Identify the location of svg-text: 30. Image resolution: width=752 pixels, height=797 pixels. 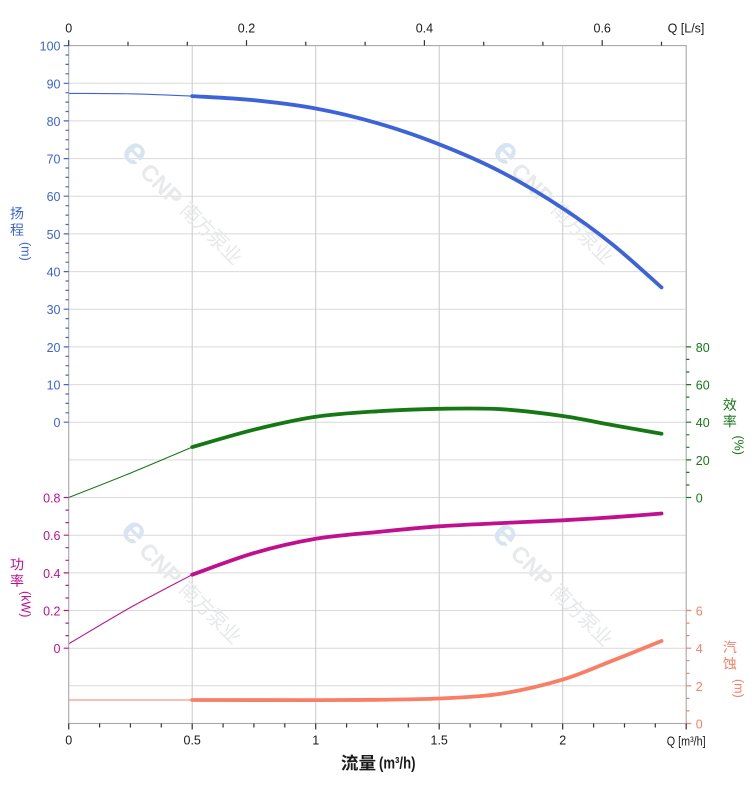
(54, 310).